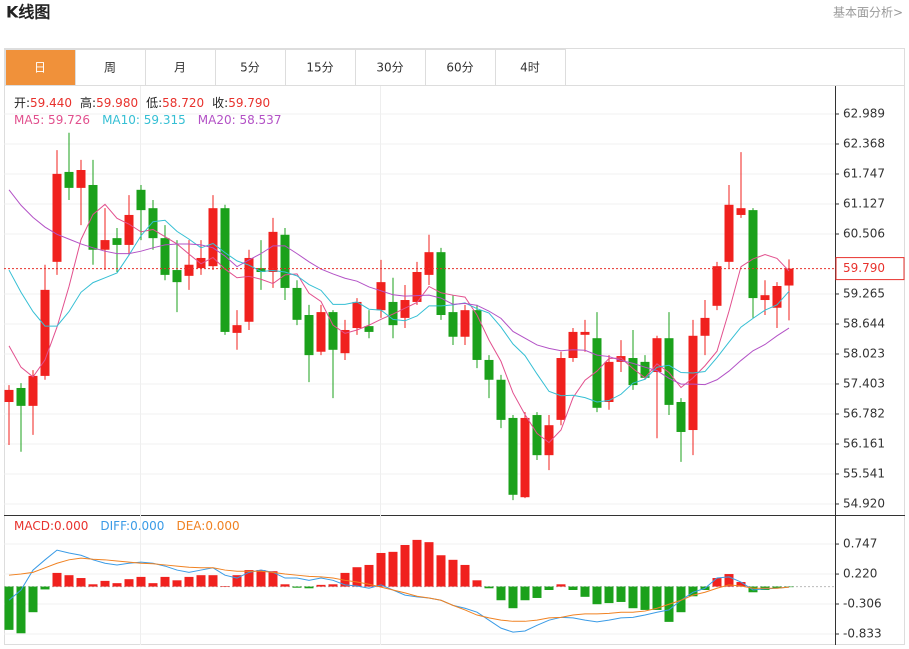  I want to click on legend: MACD:0.000 DIFF:0.000 DEA:0.000, so click(127, 526).